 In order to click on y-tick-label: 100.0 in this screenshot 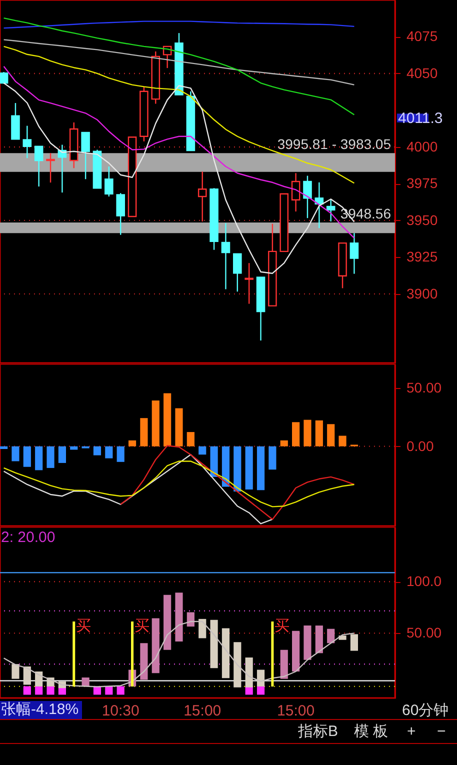, I will do `click(424, 581)`.